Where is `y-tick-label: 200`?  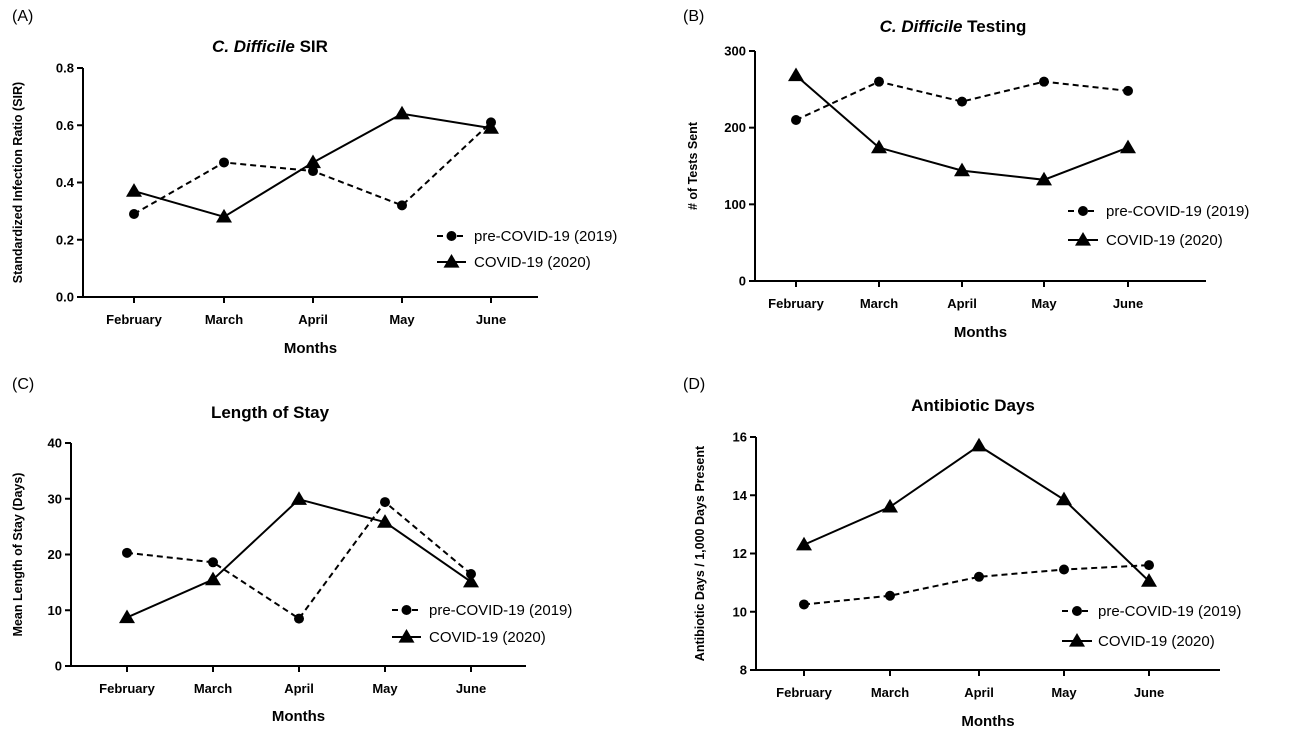
y-tick-label: 200 is located at coordinates (735, 127).